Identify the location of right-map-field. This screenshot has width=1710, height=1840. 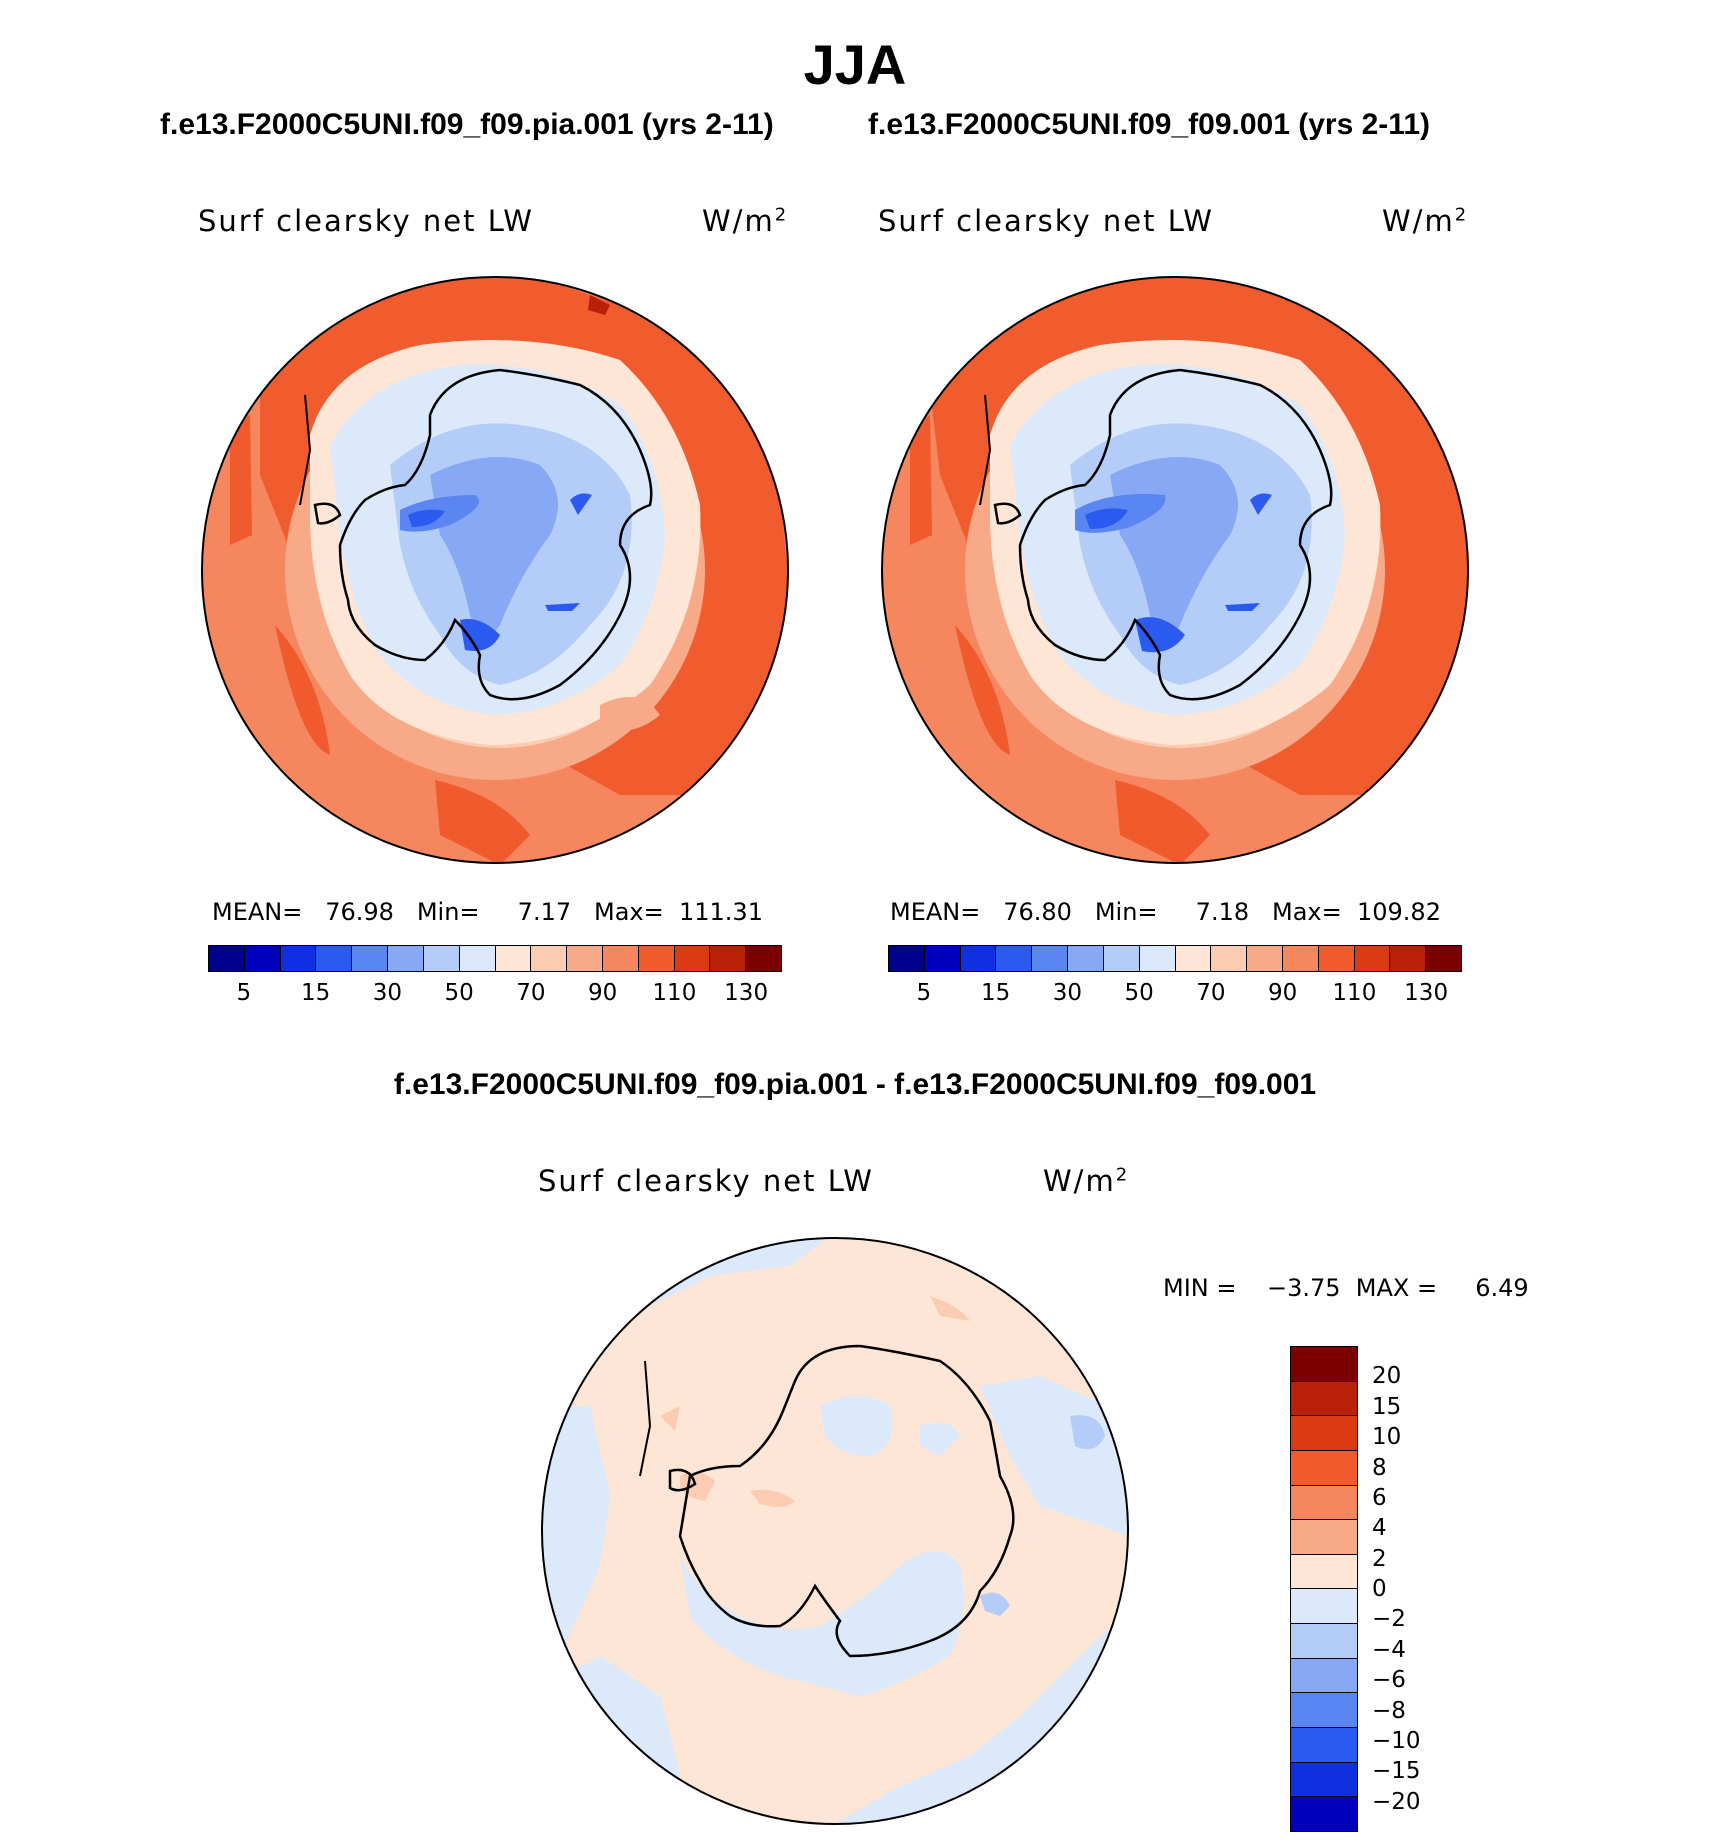
(1175, 570).